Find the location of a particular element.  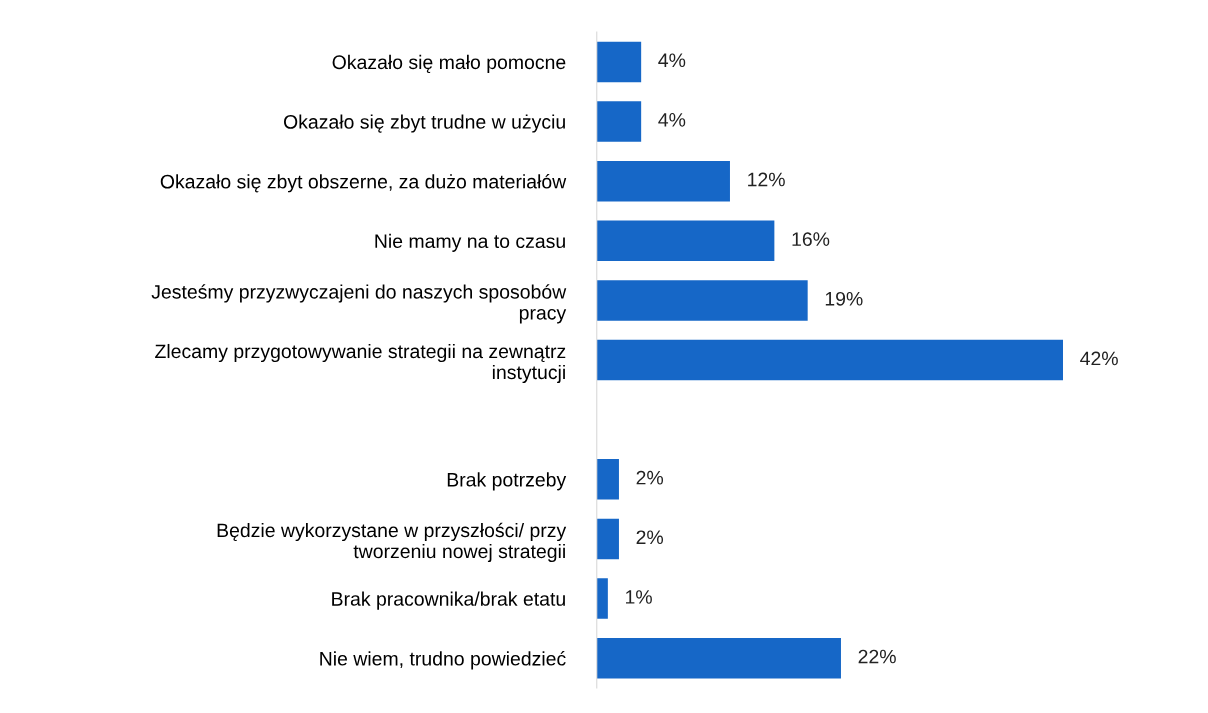

y-tick-label: Jesteśmy przyzwyczajeni do naszych sposobów pracy is located at coordinates (359, 304).